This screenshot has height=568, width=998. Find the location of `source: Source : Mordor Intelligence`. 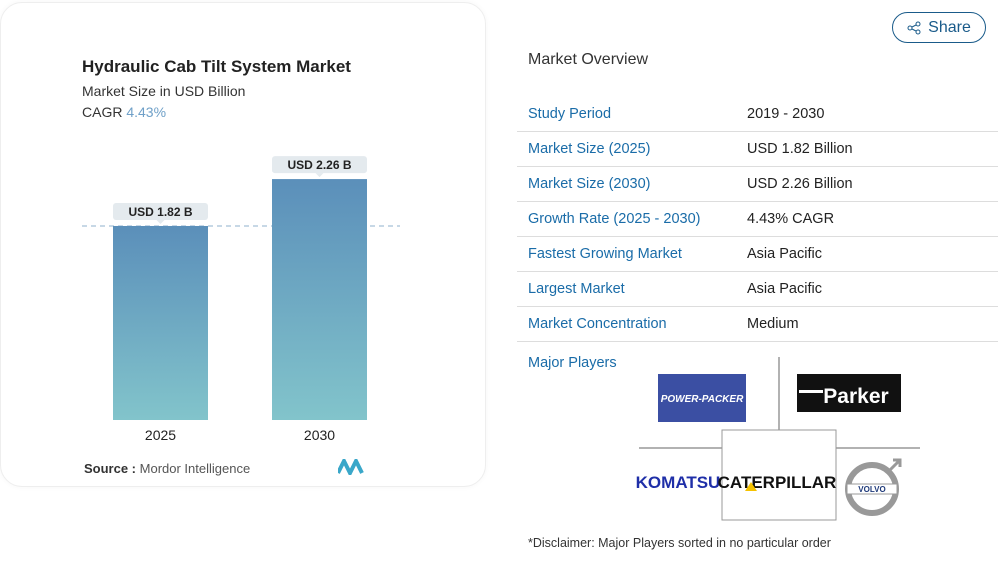

source: Source : Mordor Intelligence is located at coordinates (167, 468).